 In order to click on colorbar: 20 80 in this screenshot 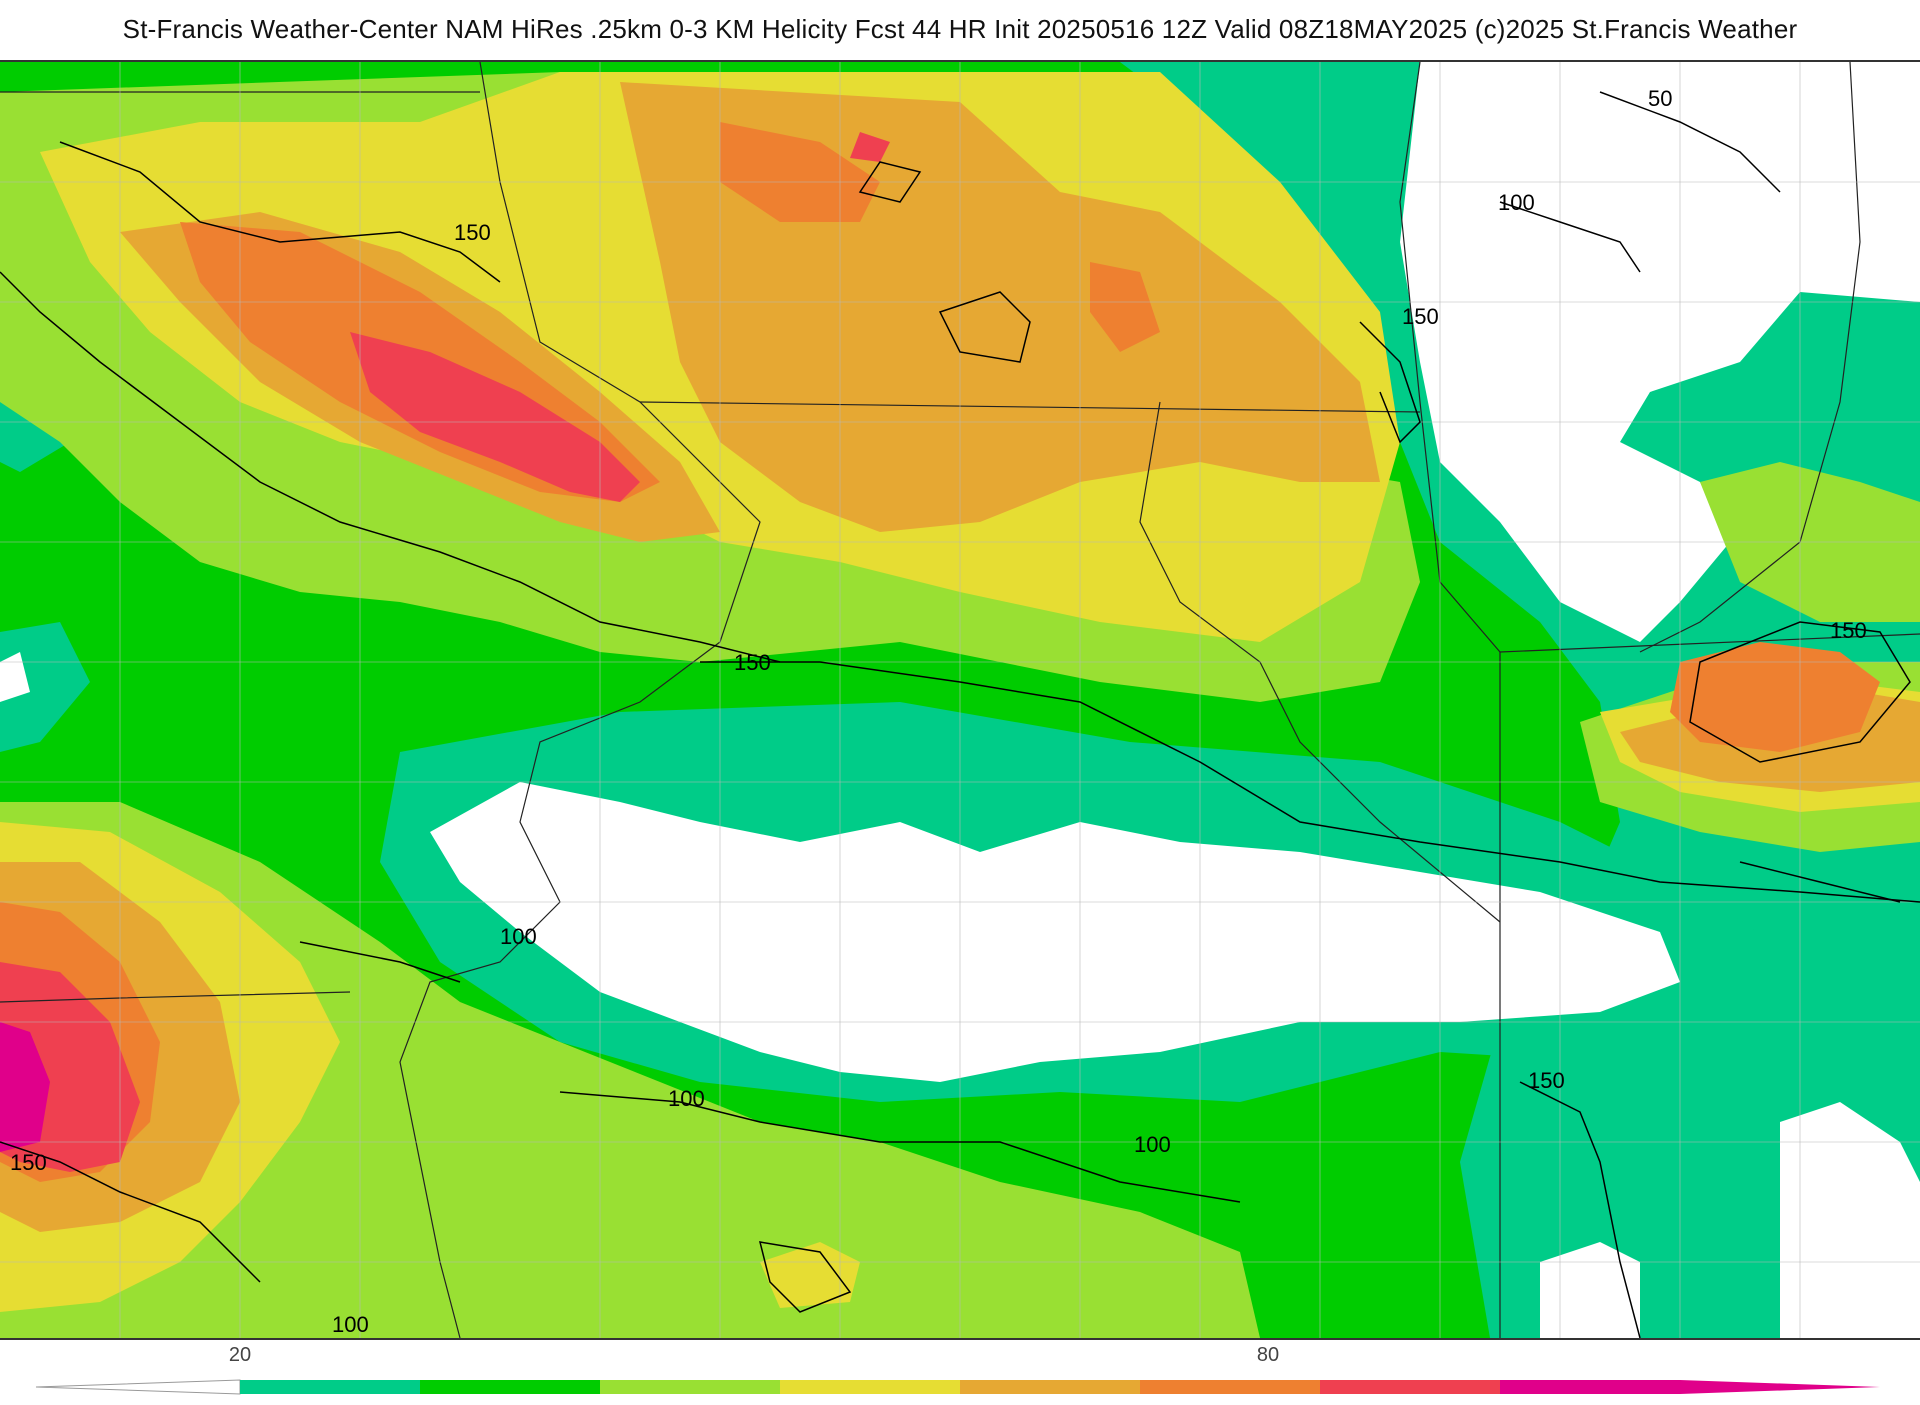, I will do `click(960, 1368)`.